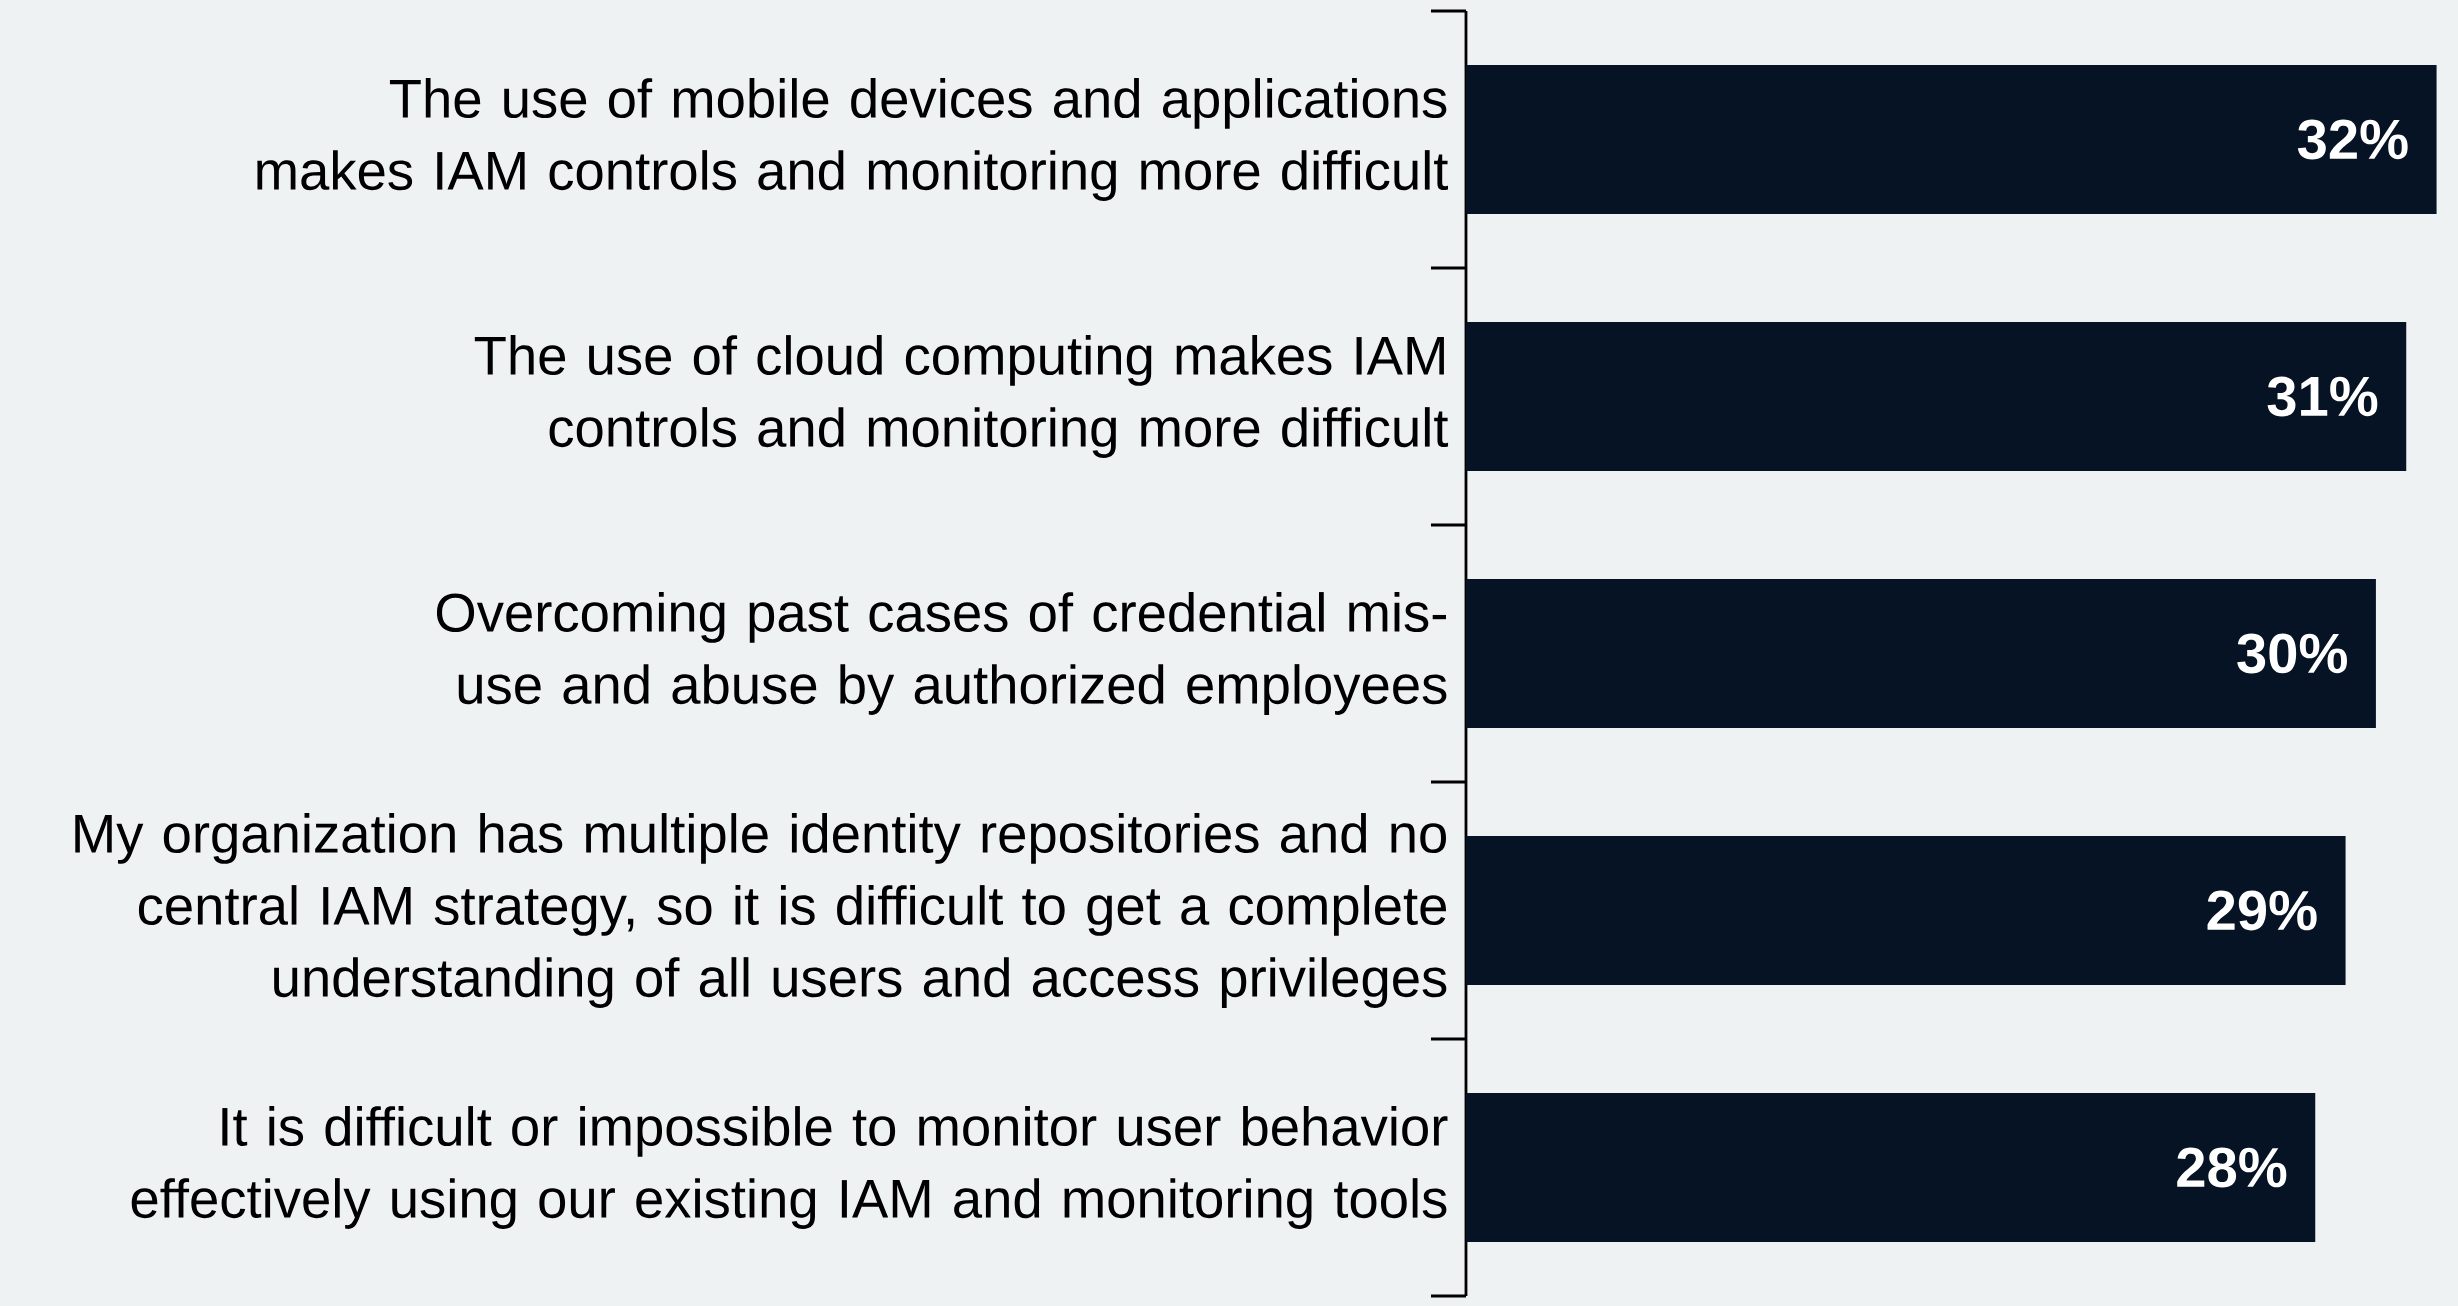 This screenshot has height=1306, width=2458. What do you see at coordinates (761, 910) in the screenshot?
I see `y-tick-label: My organization has multiple identity repositories and no central IAM strategy, so it is difficult to get a complete understanding of all users and access privileges` at bounding box center [761, 910].